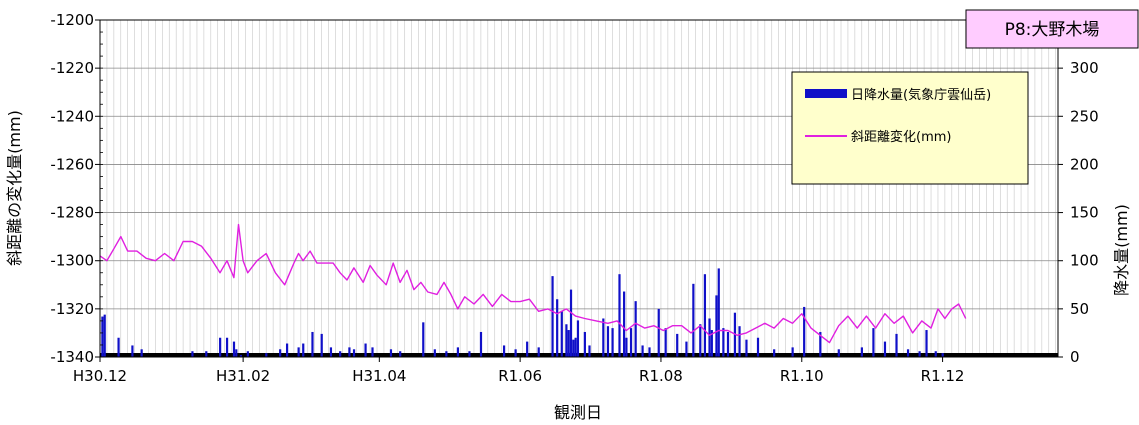 The image size is (1139, 425). I want to click on y-axis-left-title: 斜距離の変化量(mm), so click(14, 188).